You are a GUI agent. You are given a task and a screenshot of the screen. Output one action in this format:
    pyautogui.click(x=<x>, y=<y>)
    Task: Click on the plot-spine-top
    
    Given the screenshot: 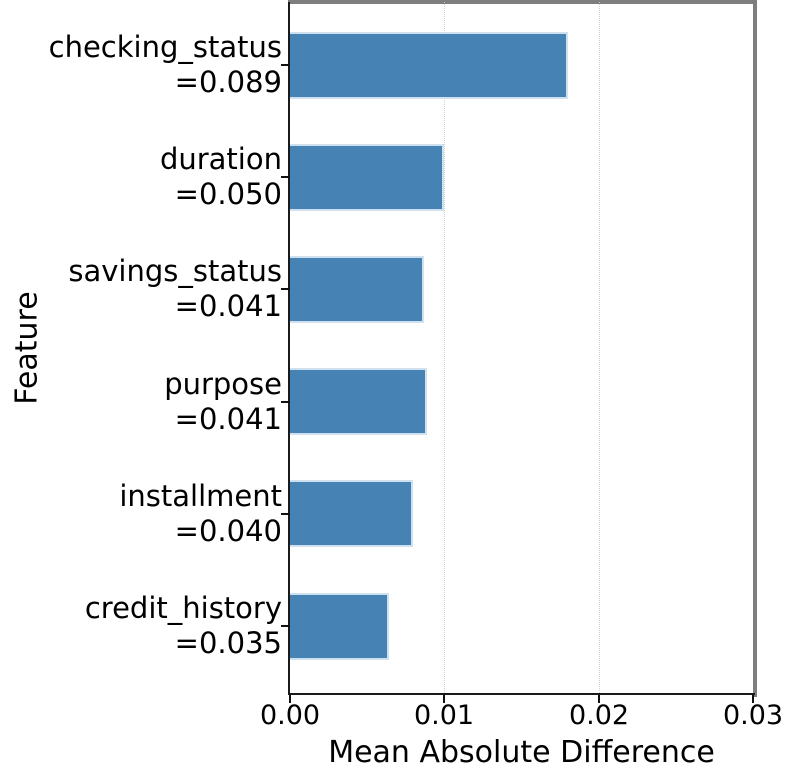 What is the action you would take?
    pyautogui.click(x=522, y=2)
    